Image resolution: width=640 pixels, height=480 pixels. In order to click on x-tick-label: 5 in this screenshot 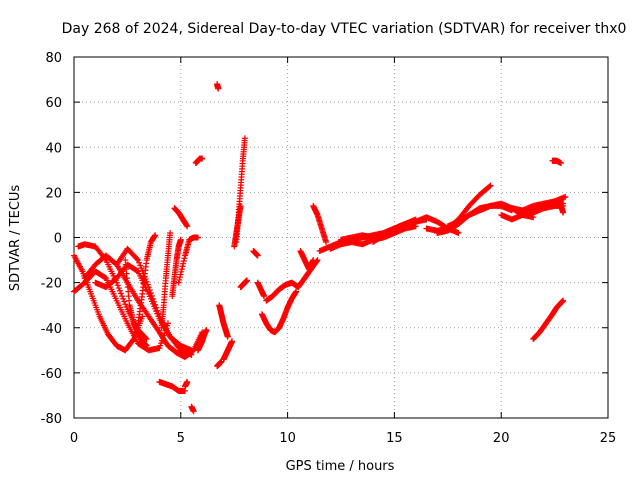, I will do `click(181, 438)`.